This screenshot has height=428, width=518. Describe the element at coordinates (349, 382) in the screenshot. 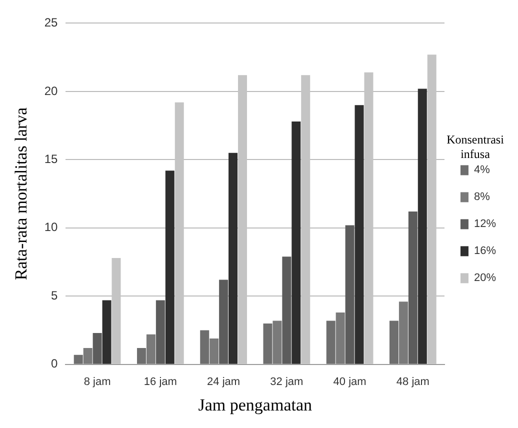

I see `x-tick-label: 40 jam` at that location.